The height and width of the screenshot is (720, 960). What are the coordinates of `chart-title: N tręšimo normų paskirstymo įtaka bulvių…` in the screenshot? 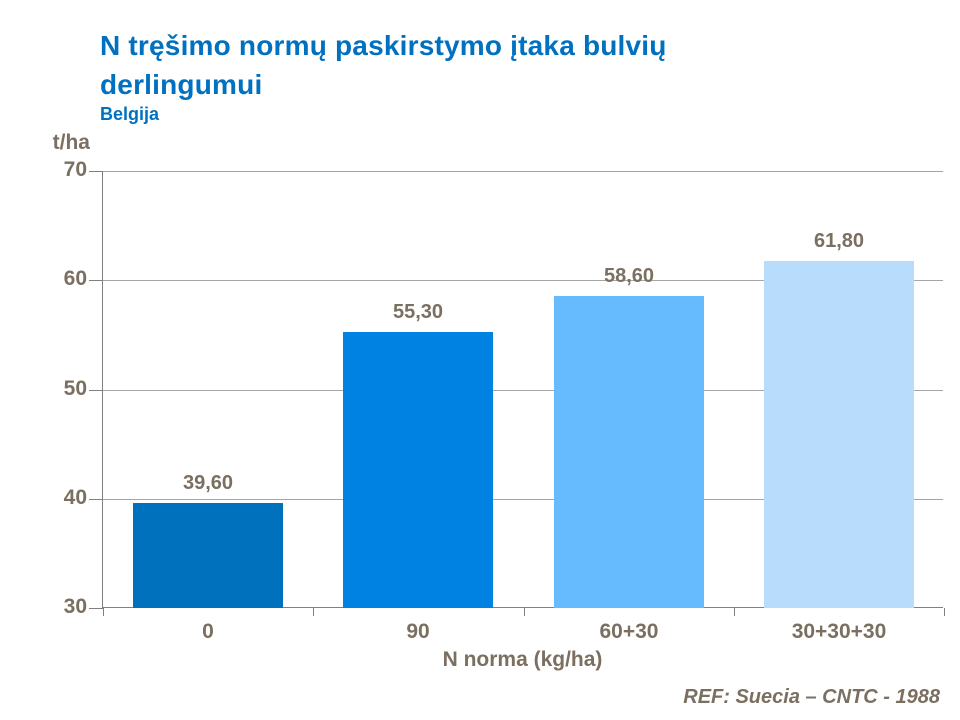 It's located at (383, 65).